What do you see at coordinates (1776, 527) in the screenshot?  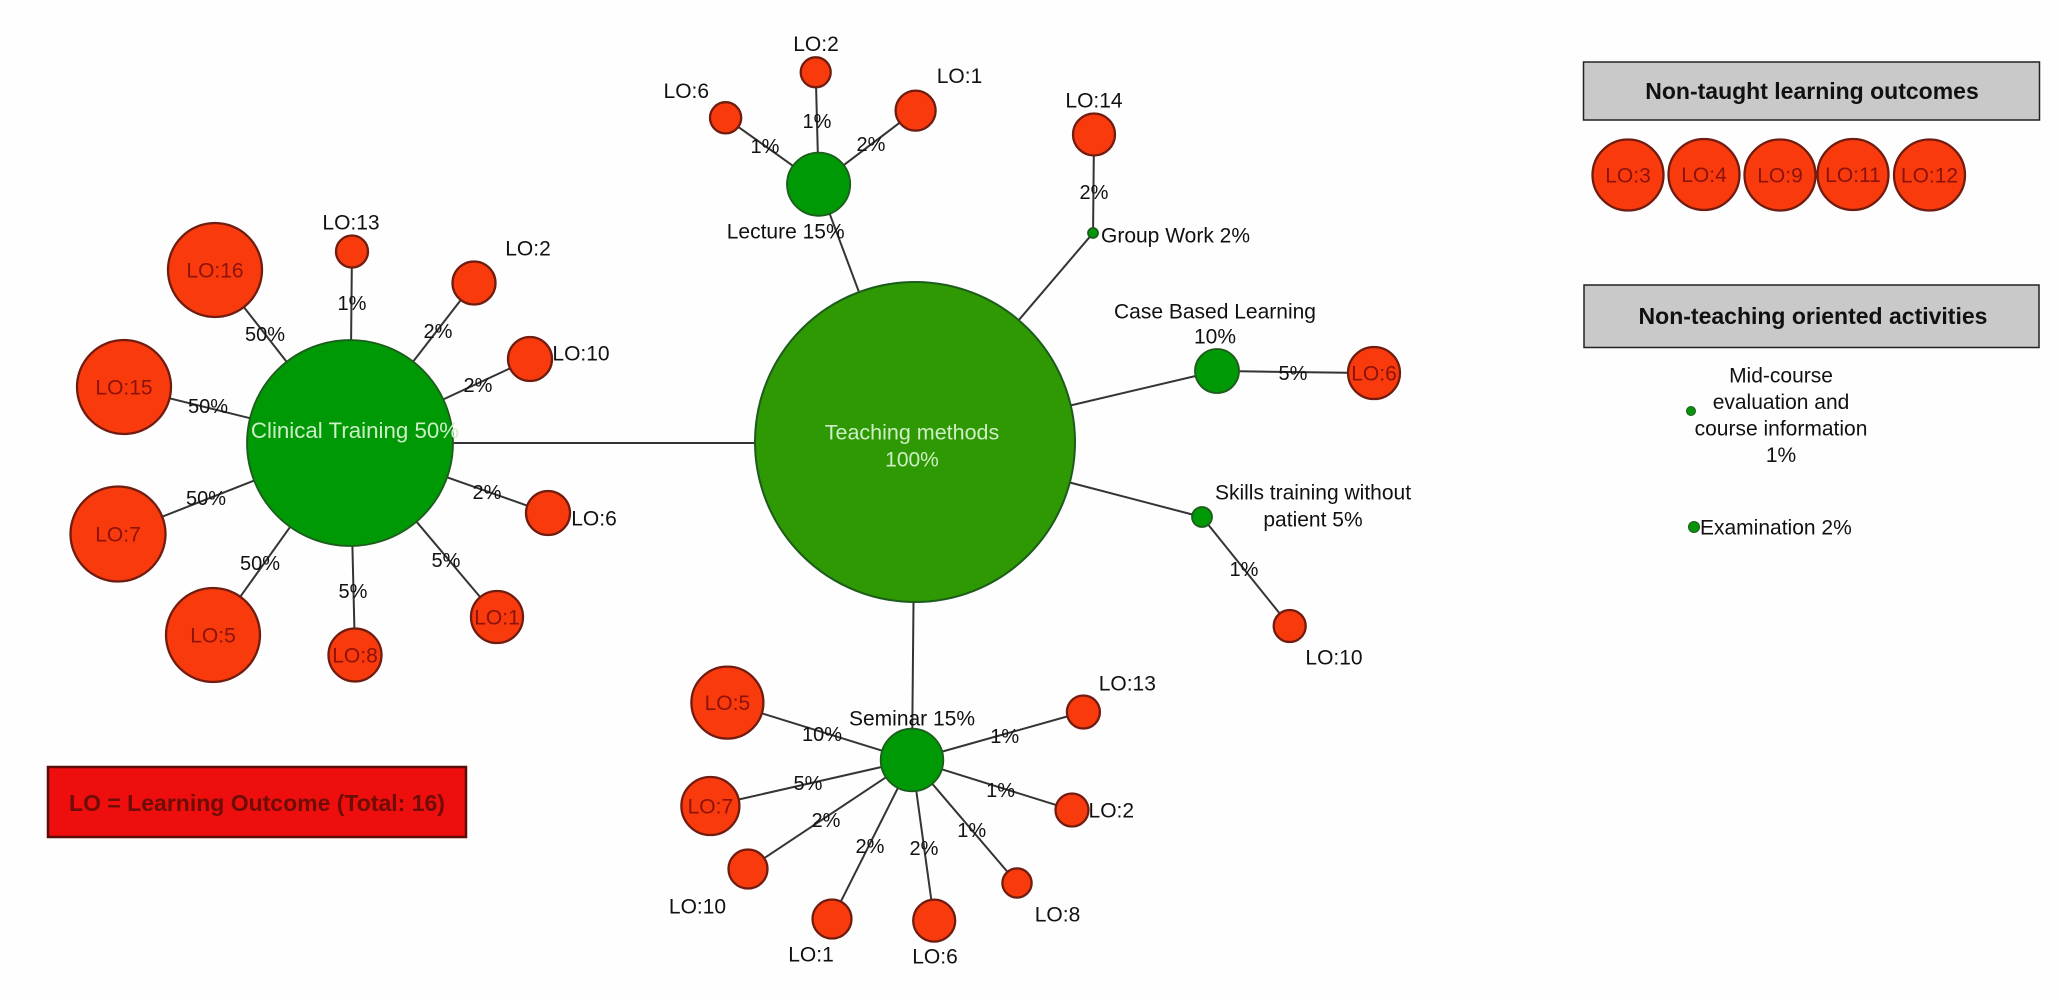 I see `svg-text: Examination 2%` at bounding box center [1776, 527].